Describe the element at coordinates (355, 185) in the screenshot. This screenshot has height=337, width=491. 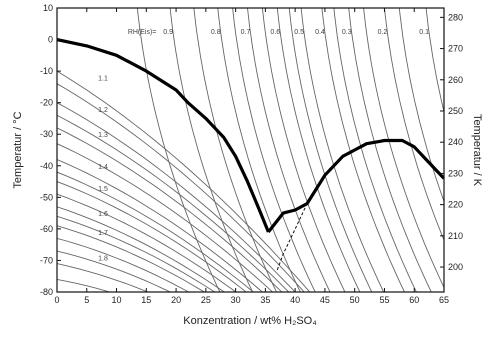
I see `phase-boundary-line` at that location.